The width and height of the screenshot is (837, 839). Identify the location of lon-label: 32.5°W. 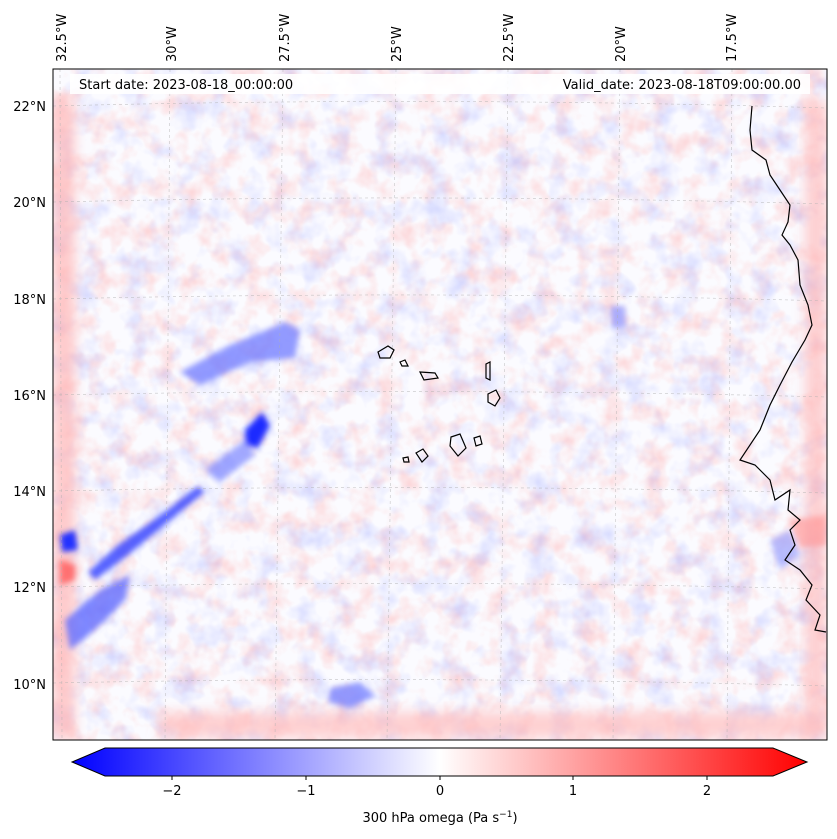
(62, 38).